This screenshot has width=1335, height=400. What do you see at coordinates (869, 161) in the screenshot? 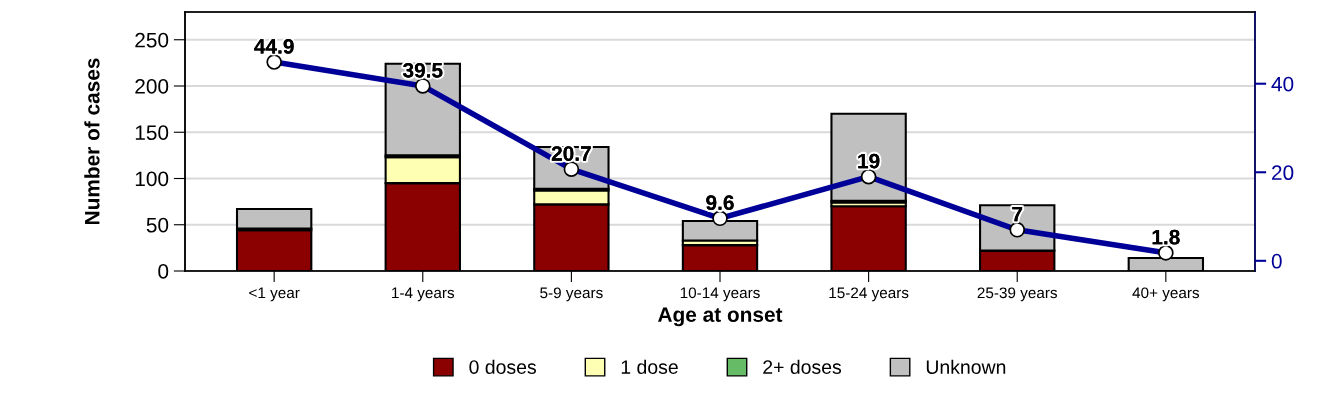
I see `data-label: 19` at bounding box center [869, 161].